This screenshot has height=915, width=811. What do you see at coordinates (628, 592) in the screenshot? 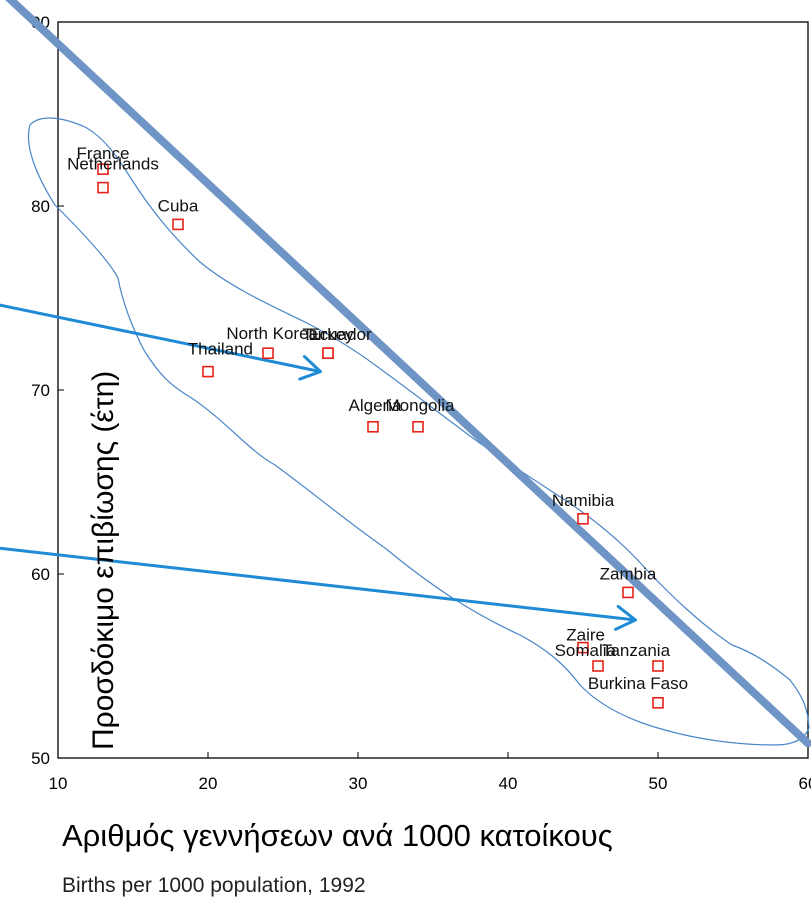
I see `point-zambia` at bounding box center [628, 592].